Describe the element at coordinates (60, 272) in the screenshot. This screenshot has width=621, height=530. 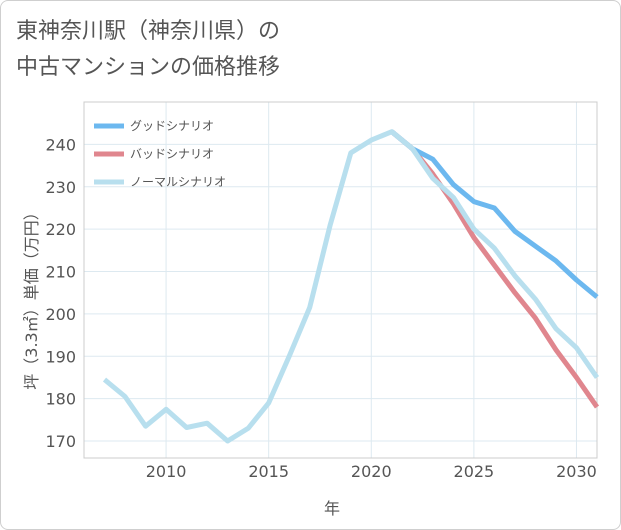
I see `y-tick-label: 210` at that location.